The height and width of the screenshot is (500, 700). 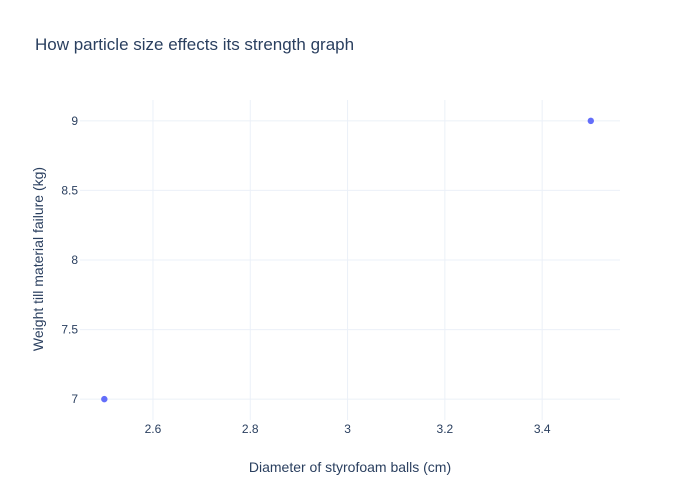 I want to click on y-axis-title: Weight till material failure (kg), so click(x=38, y=259).